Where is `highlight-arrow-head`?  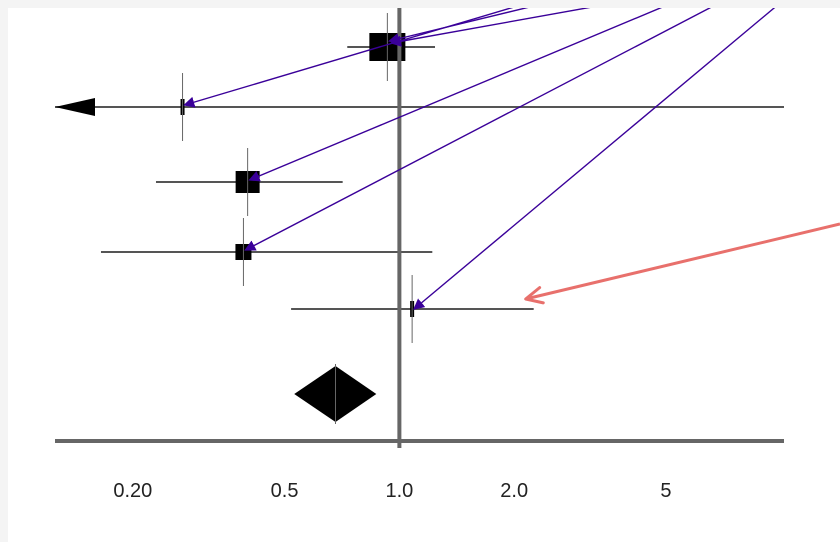 highlight-arrow-head is located at coordinates (534, 295).